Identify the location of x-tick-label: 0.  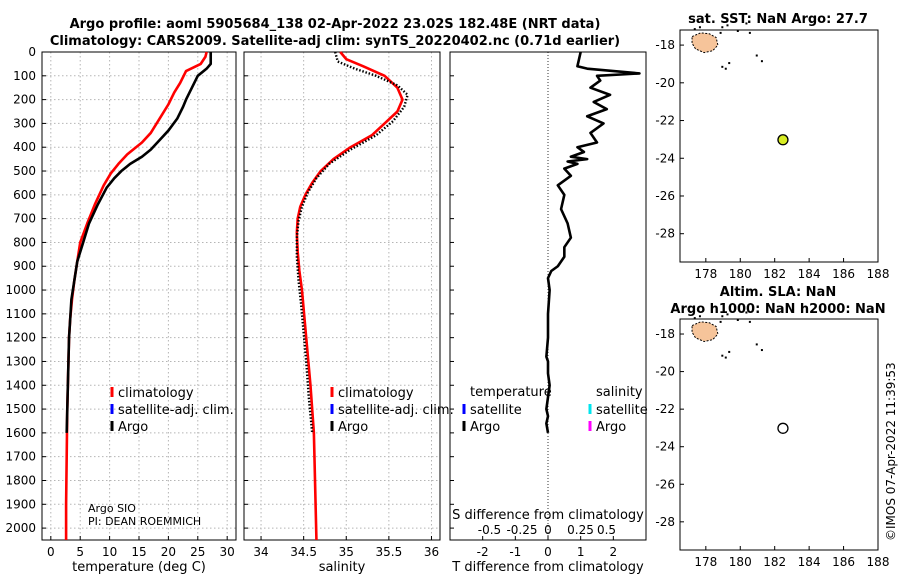
(51, 552).